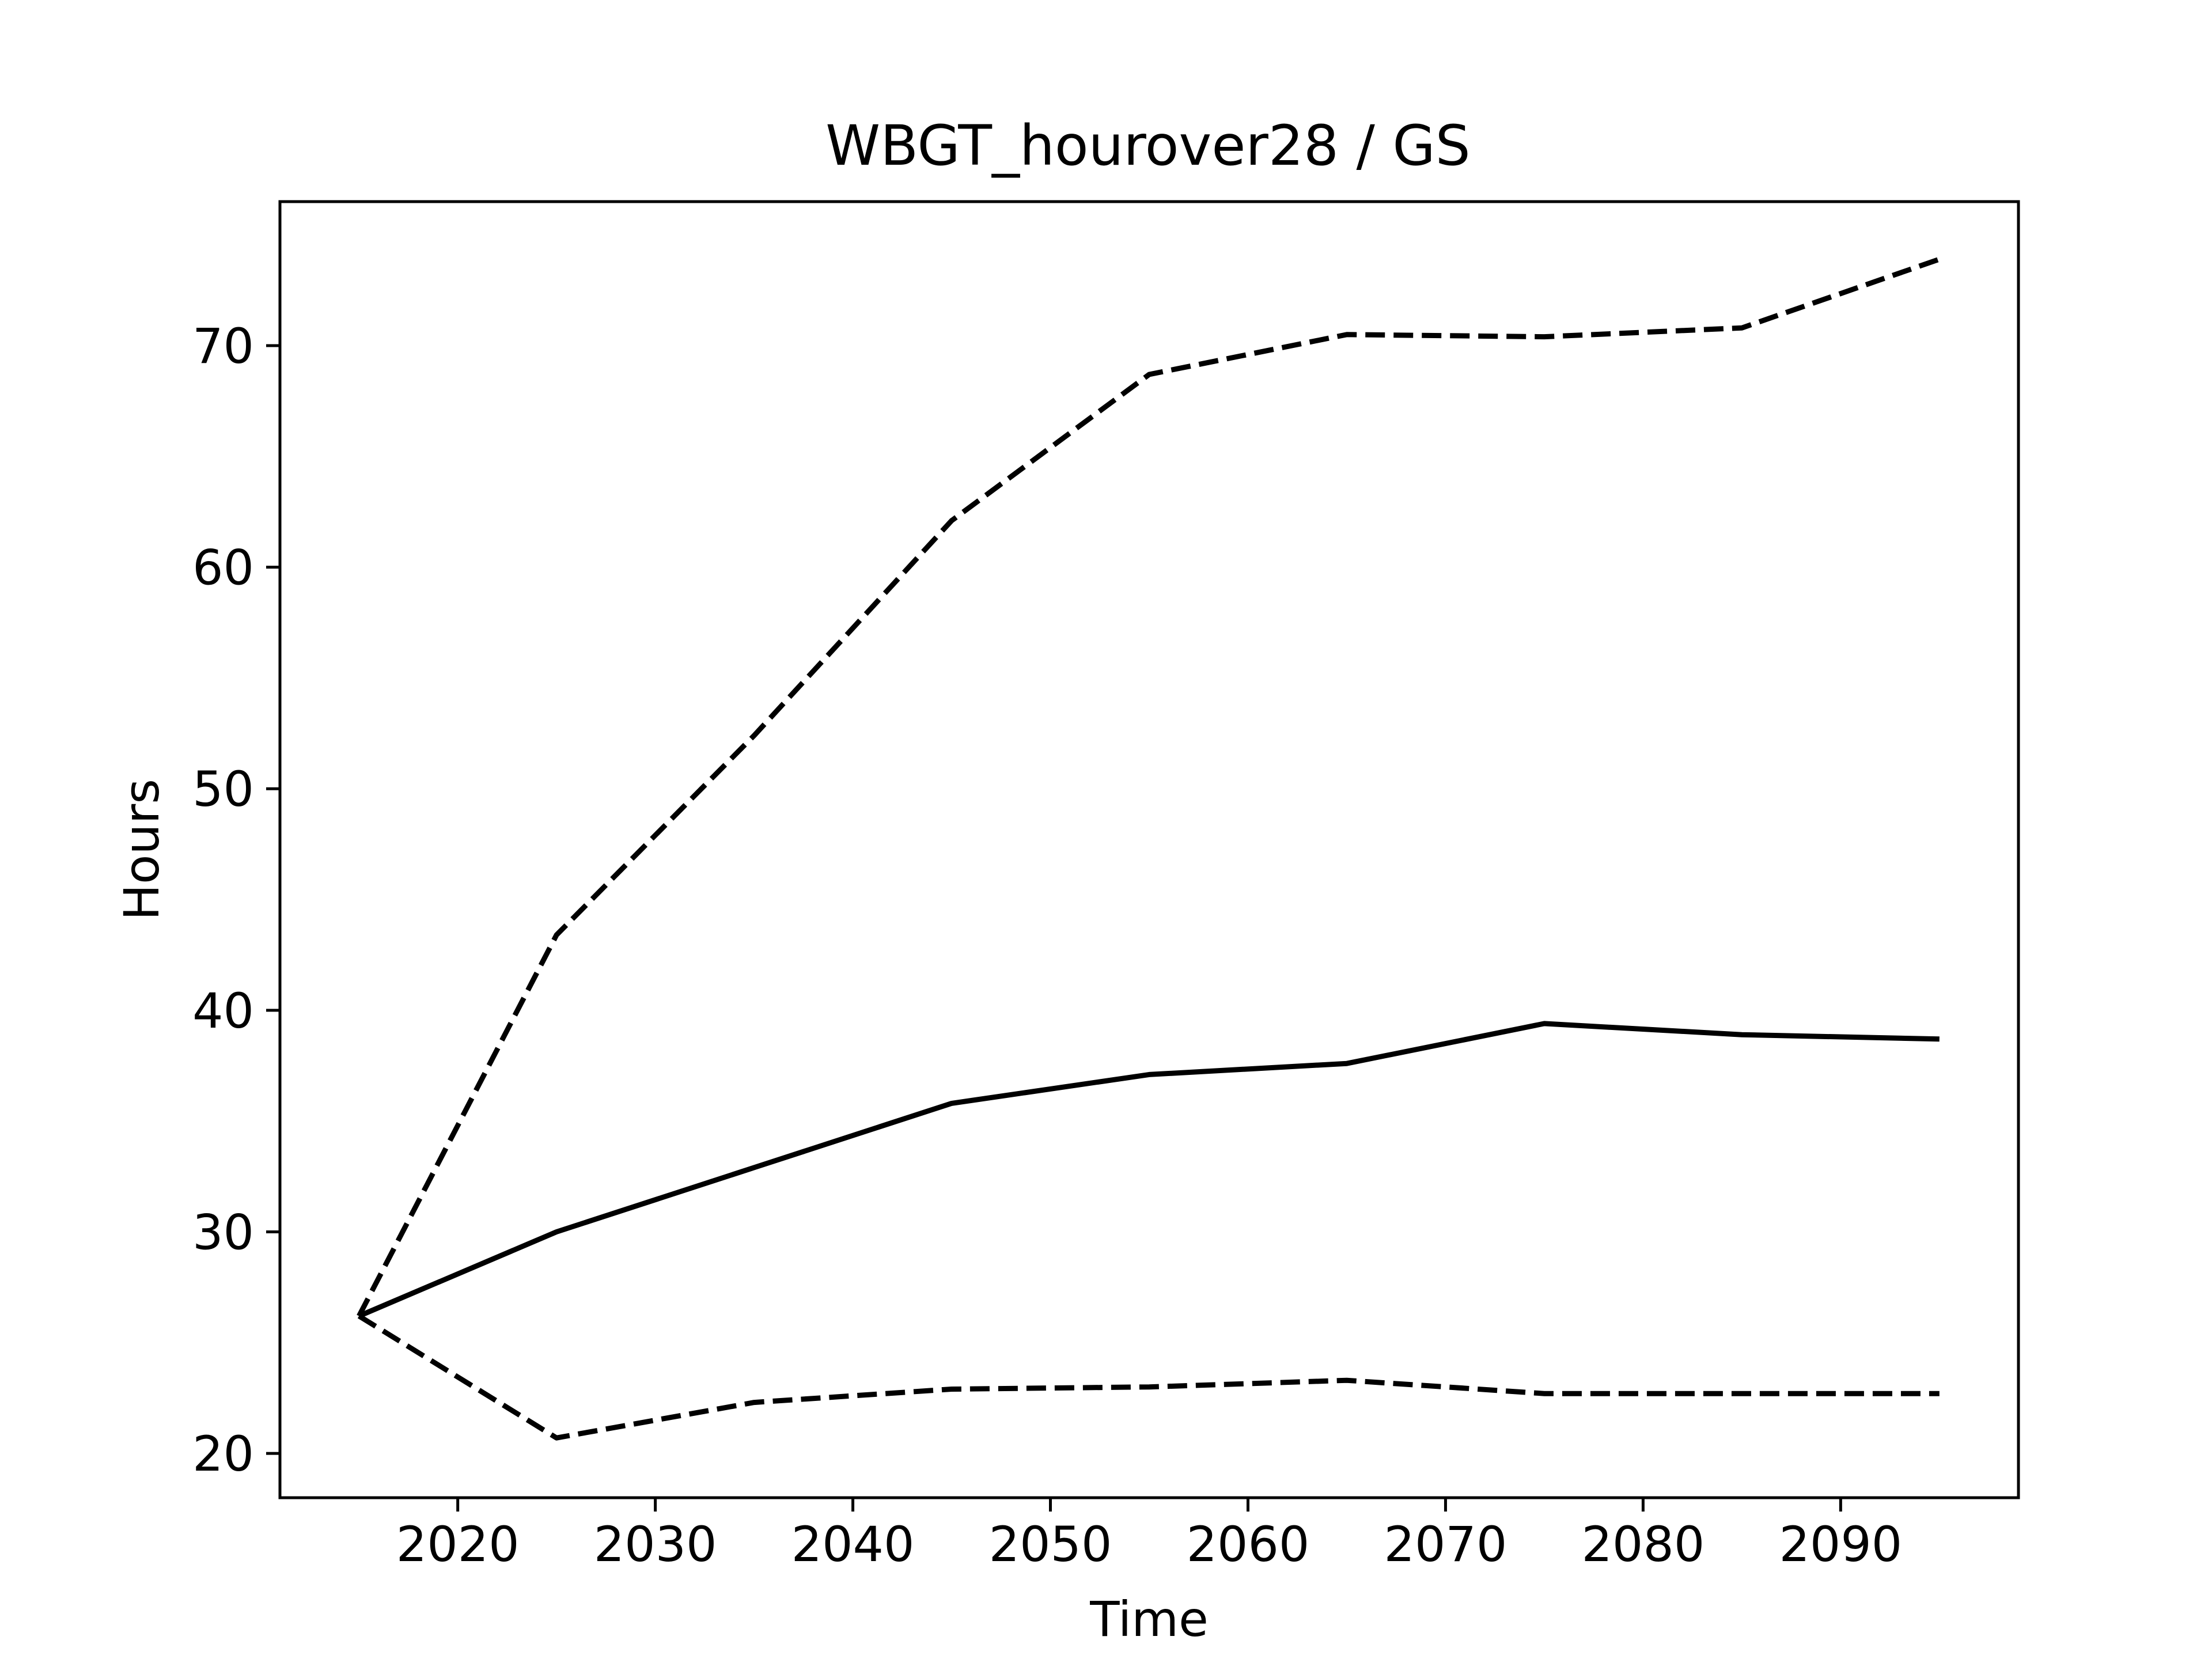 Image resolution: width=2212 pixels, height=1659 pixels. Describe the element at coordinates (223, 568) in the screenshot. I see `y-tick-label: 60` at that location.